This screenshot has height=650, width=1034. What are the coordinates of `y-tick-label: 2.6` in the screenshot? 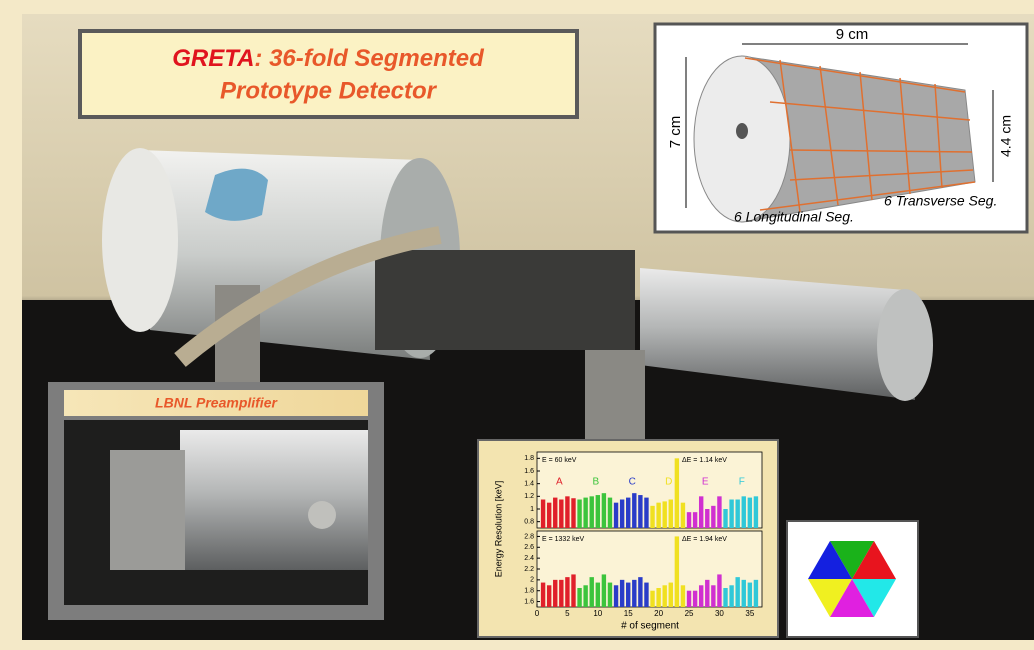 It's located at (529, 547).